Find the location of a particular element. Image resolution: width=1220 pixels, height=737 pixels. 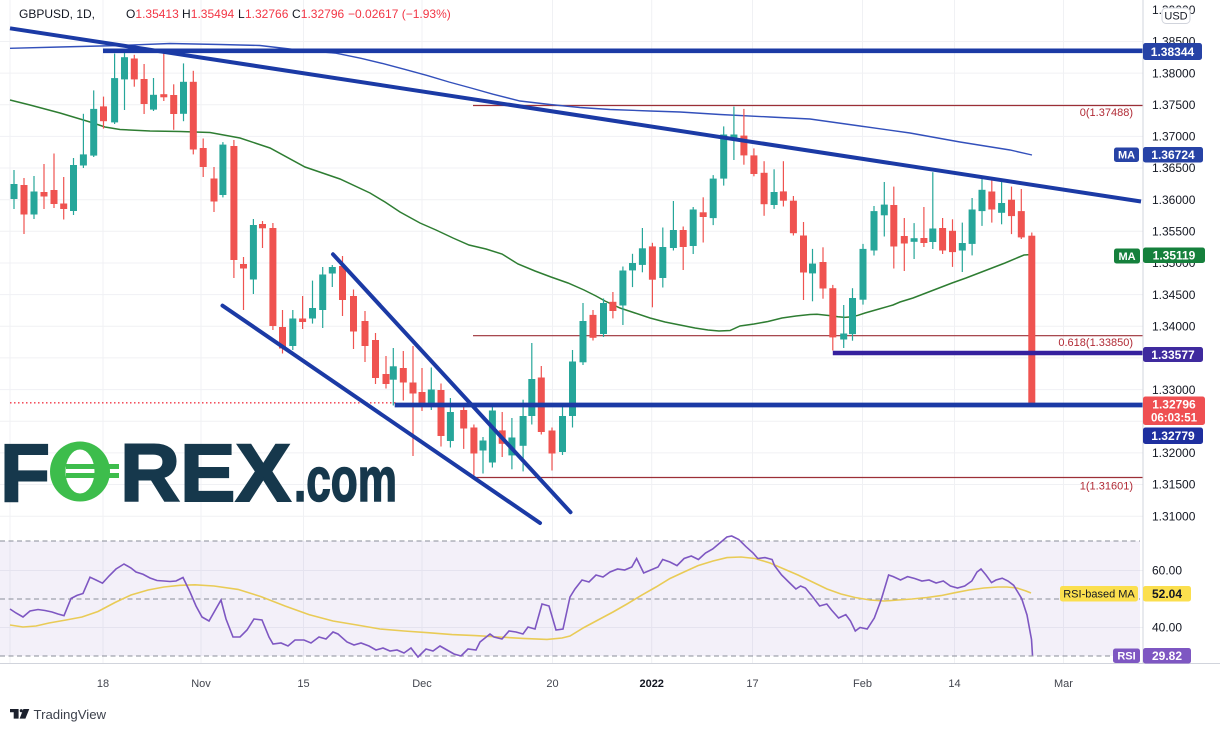

svg-text: O is located at coordinates (130, 14).